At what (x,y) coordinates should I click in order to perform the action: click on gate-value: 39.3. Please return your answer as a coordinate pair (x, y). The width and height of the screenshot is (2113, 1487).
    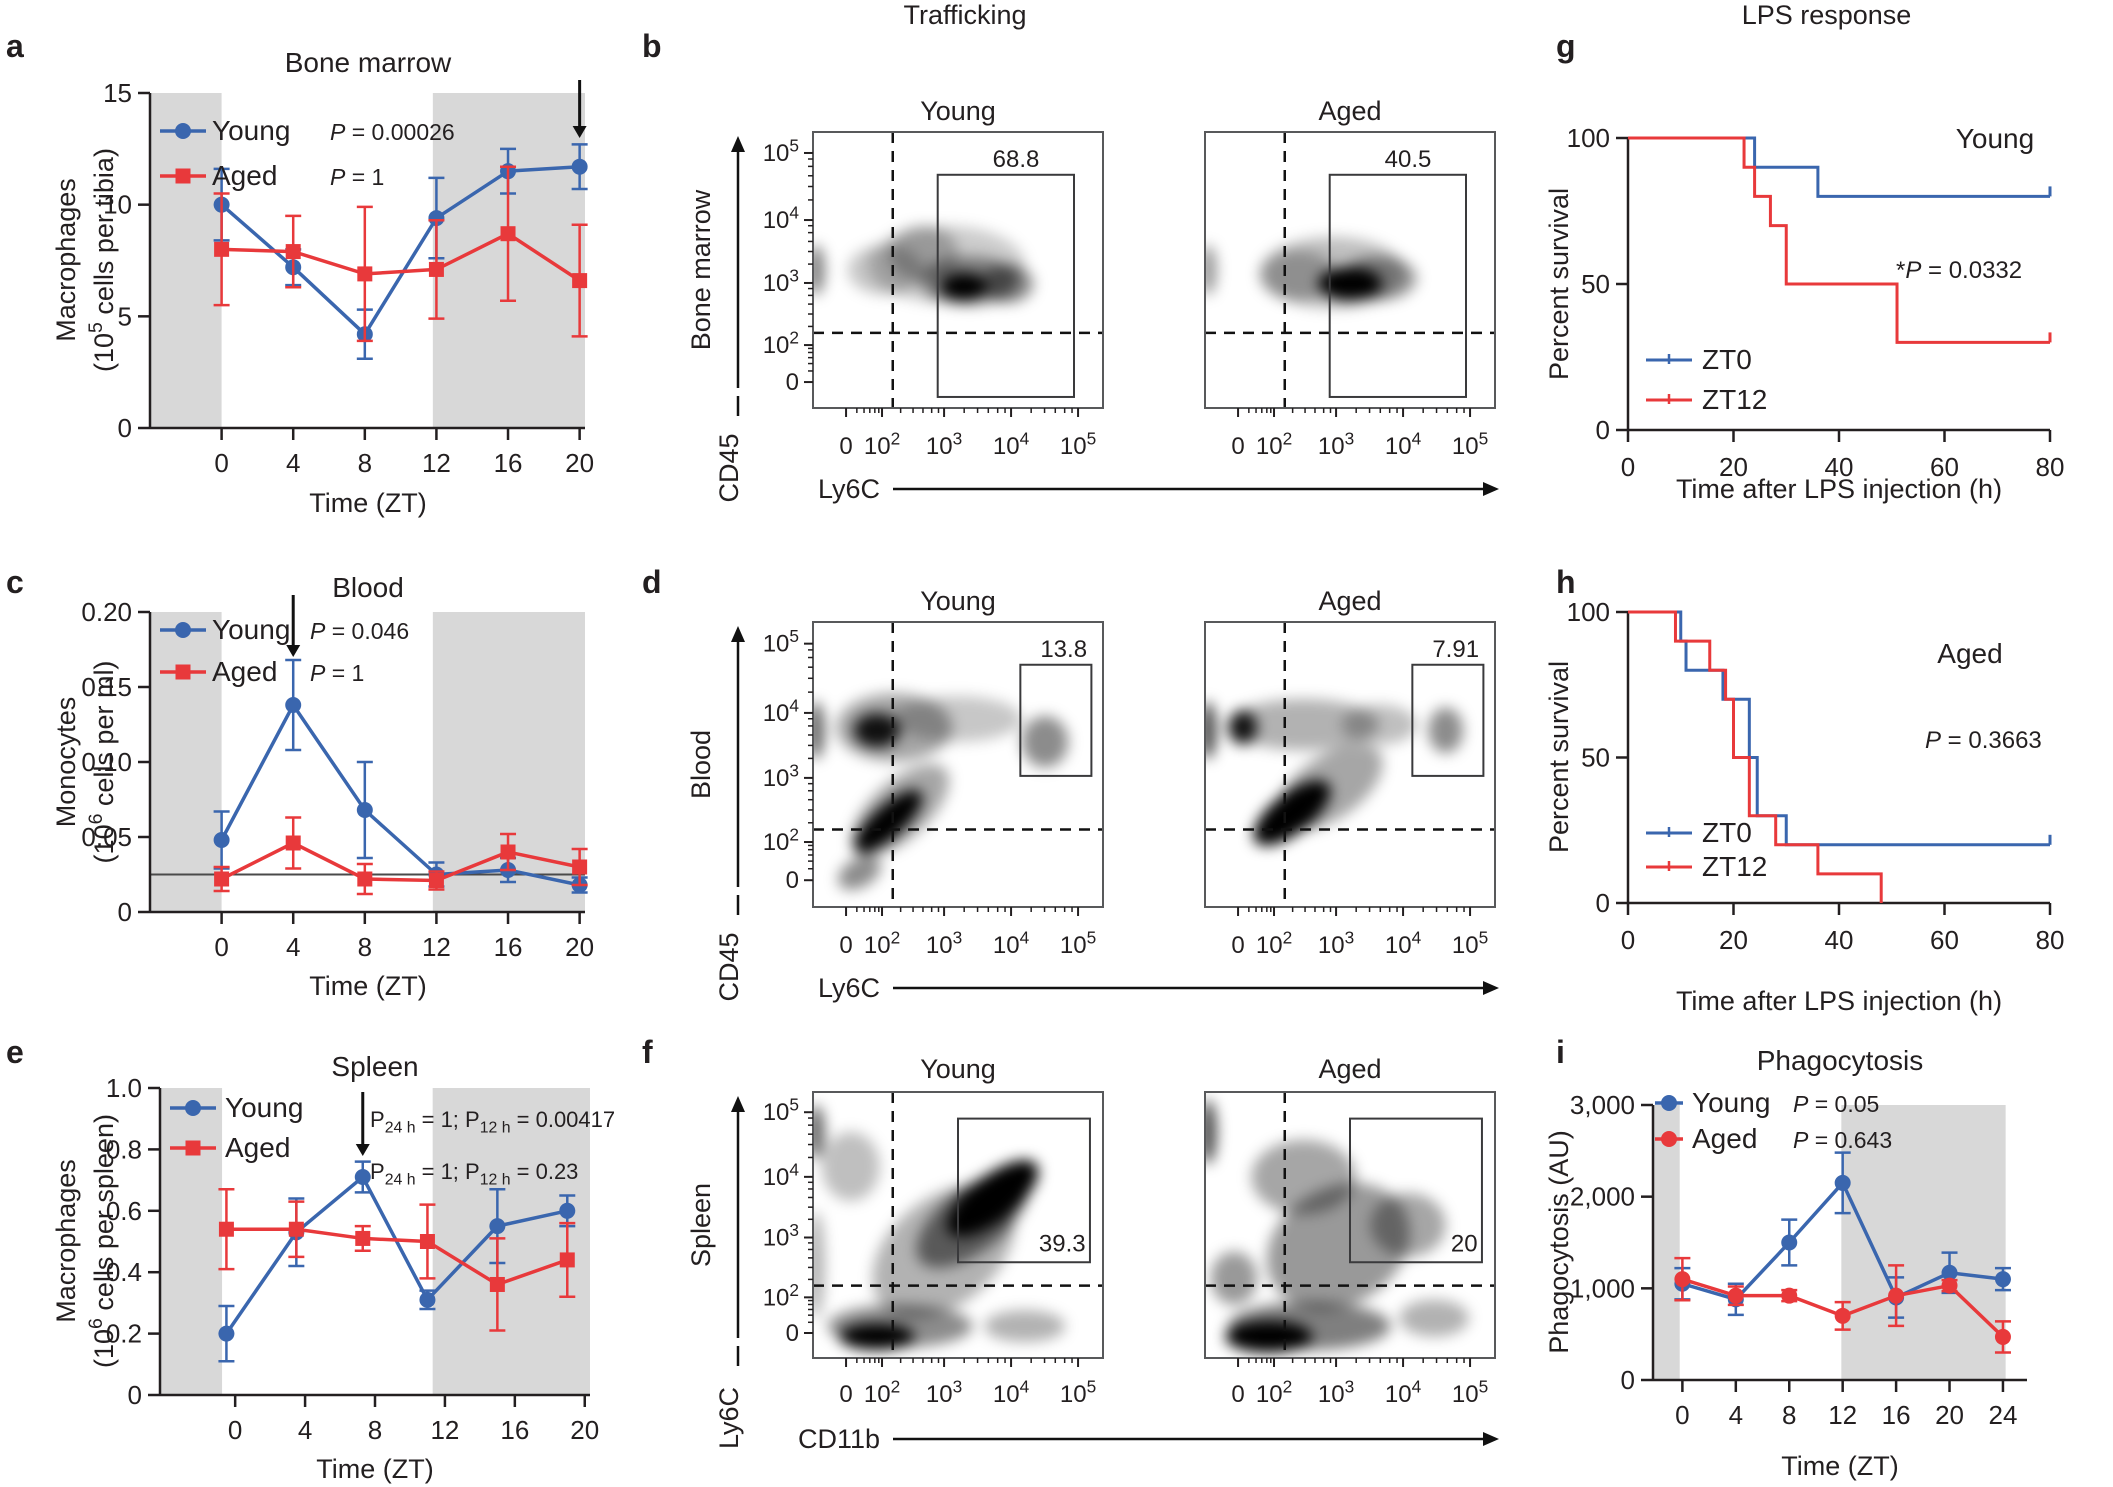
    Looking at the image, I should click on (1062, 1244).